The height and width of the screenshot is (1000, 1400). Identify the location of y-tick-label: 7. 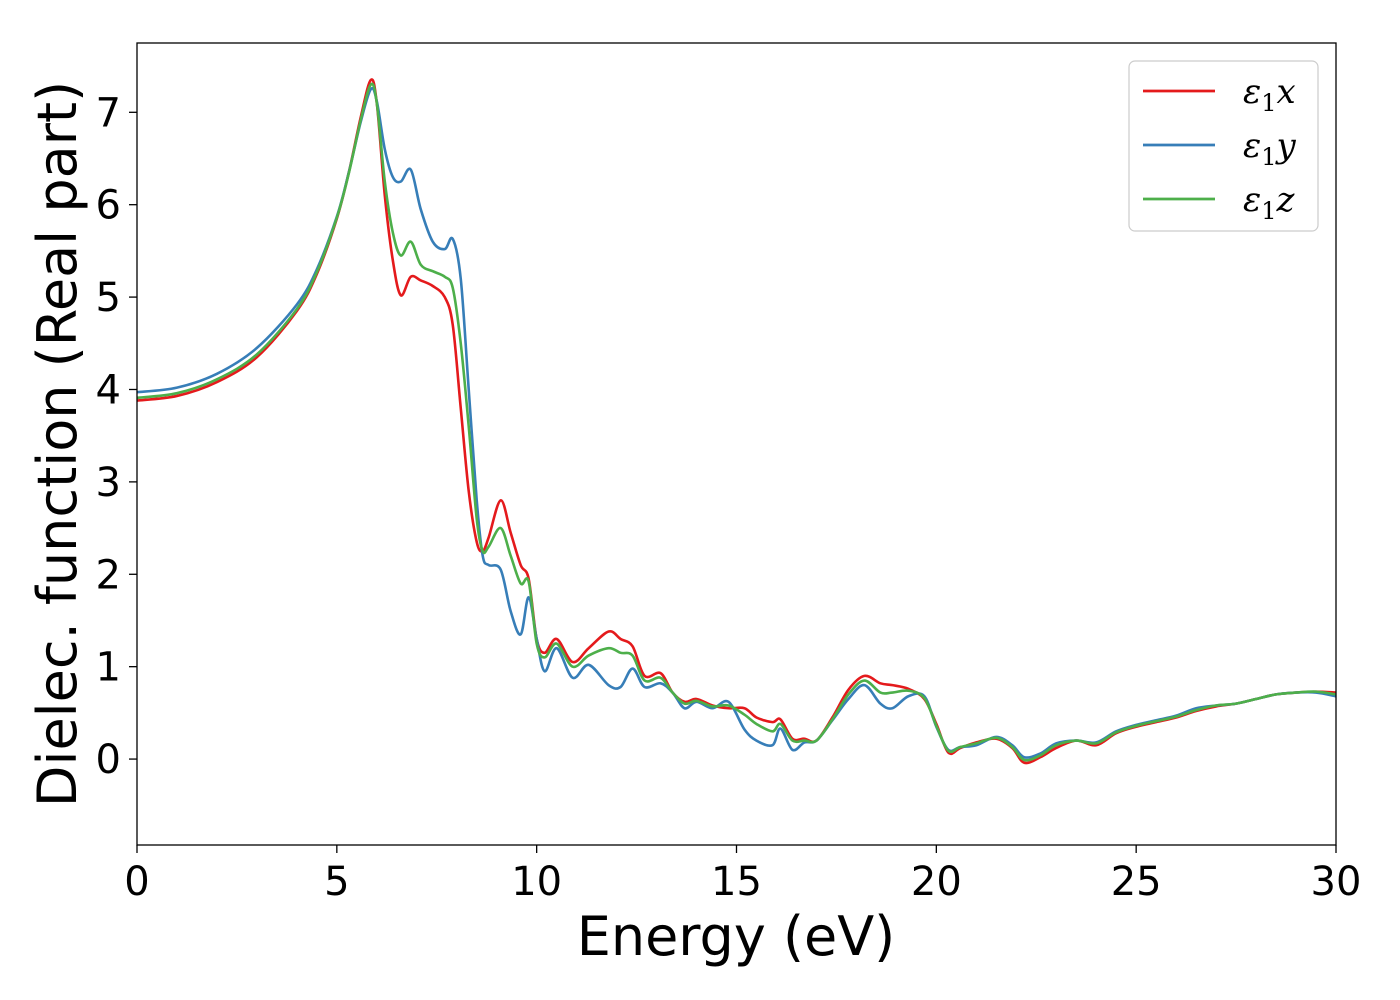
(108, 113).